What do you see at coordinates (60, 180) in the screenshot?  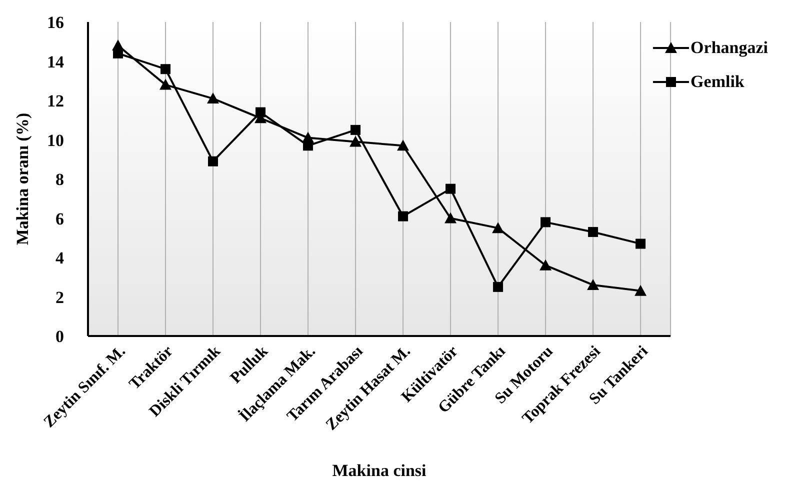 I see `y-tick-label: 8` at bounding box center [60, 180].